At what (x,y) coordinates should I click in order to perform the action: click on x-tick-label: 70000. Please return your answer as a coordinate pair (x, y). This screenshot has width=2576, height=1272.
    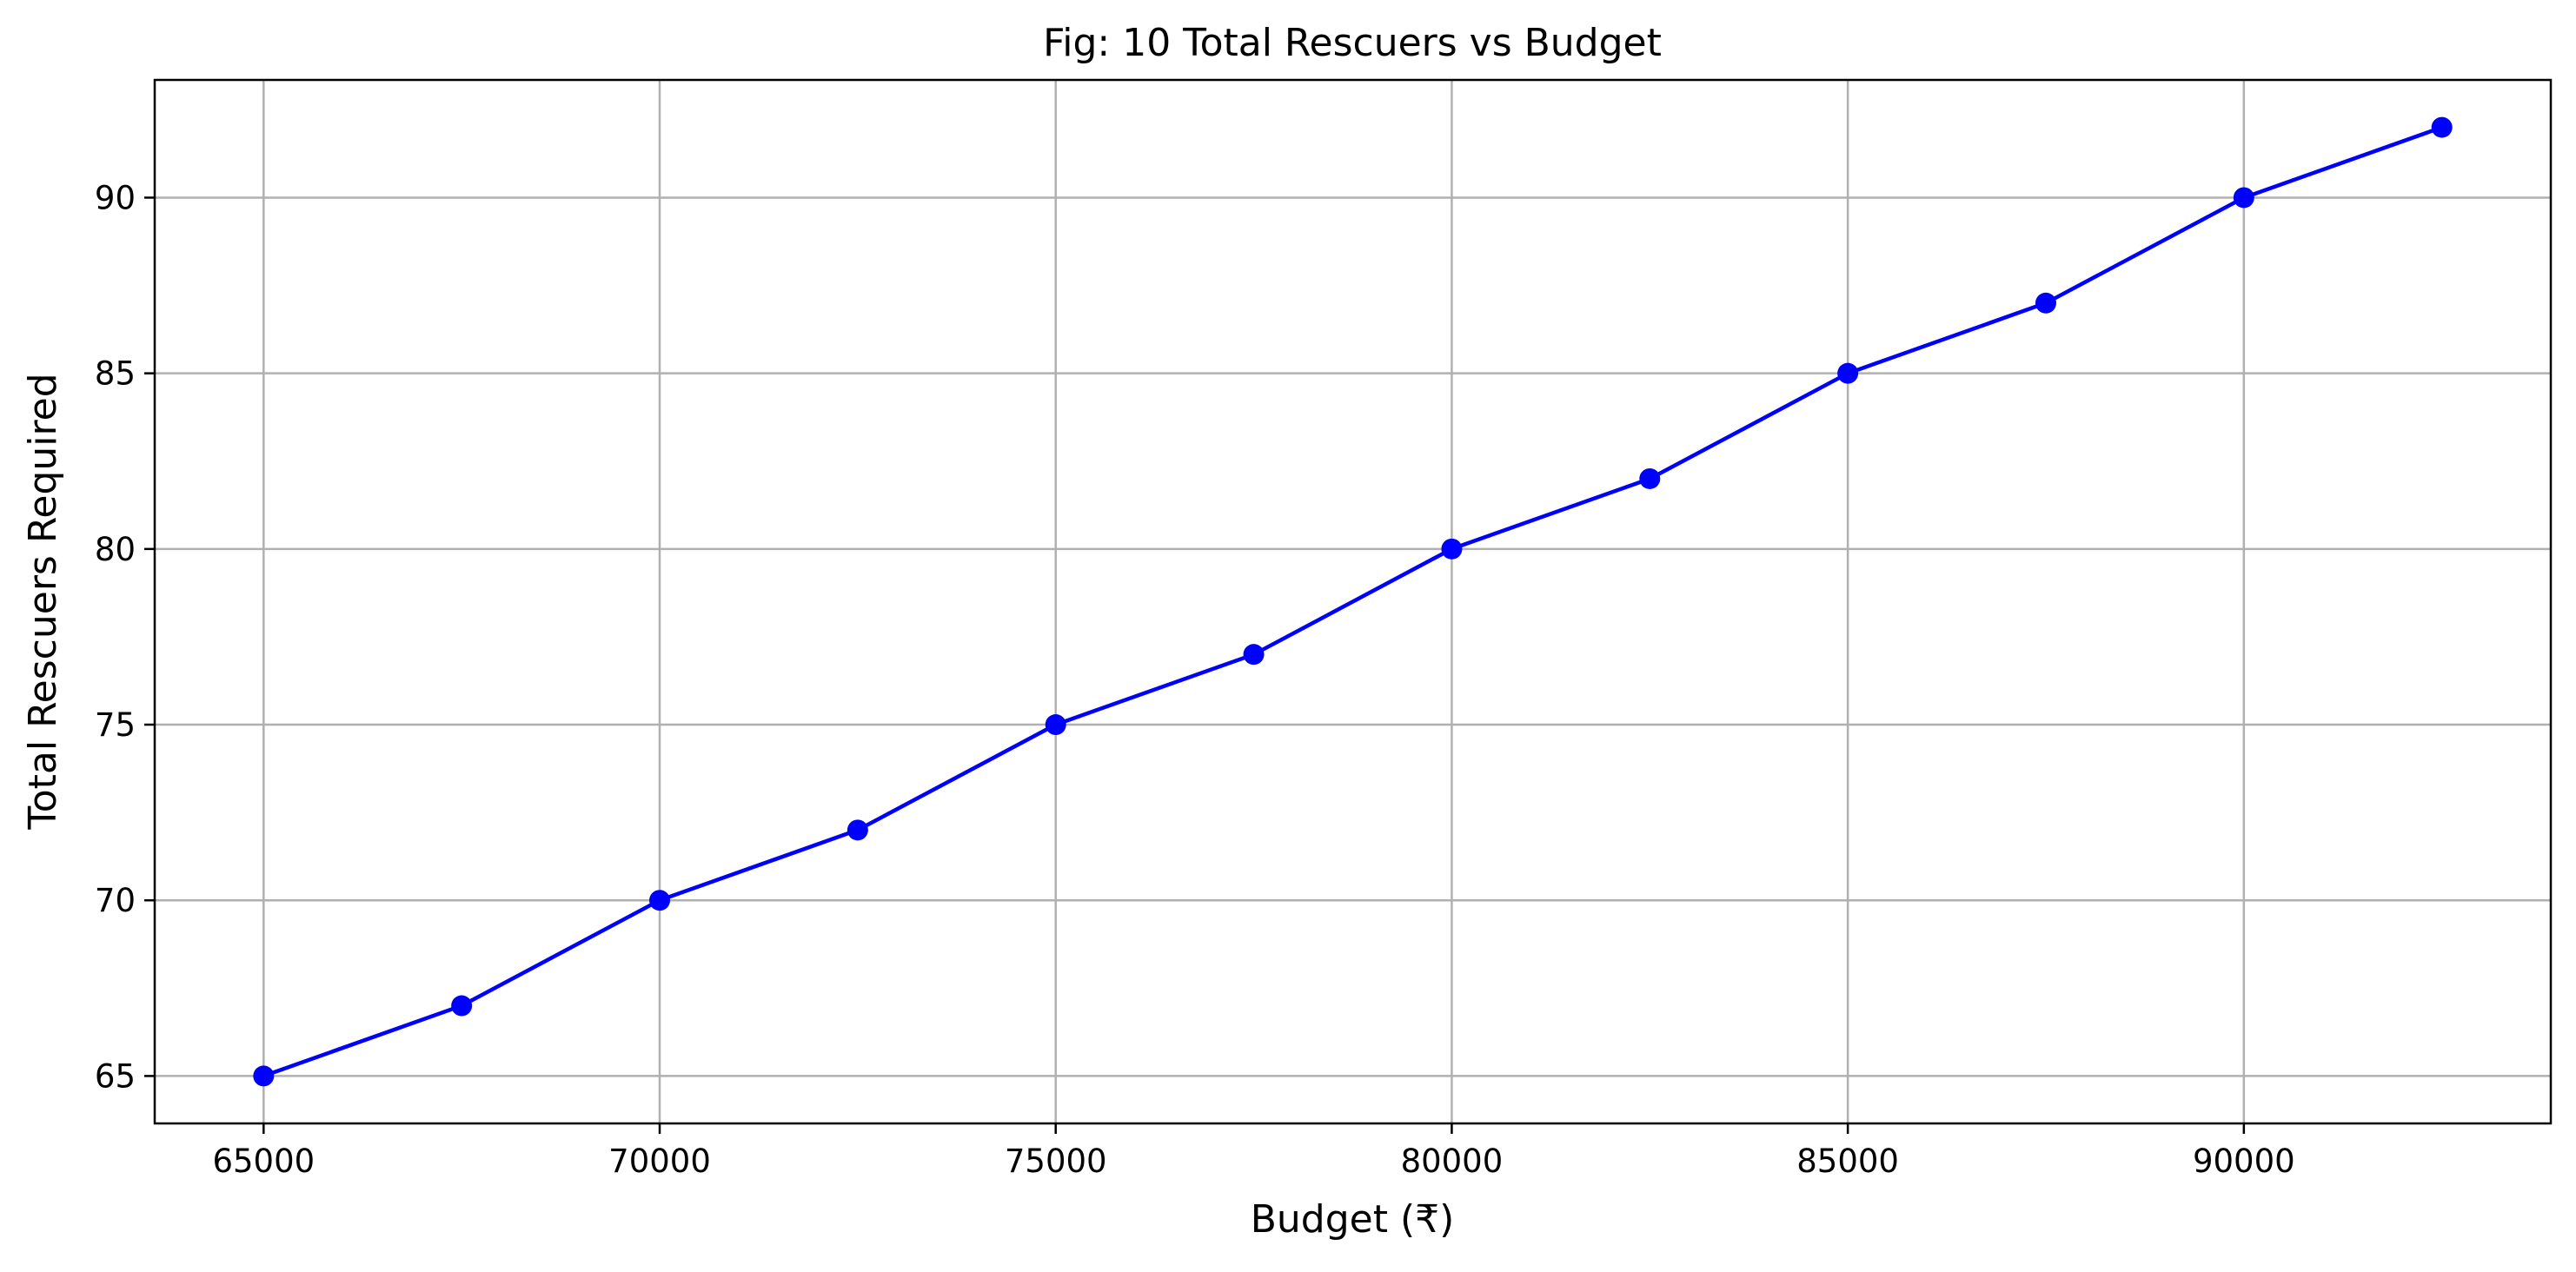
    Looking at the image, I should click on (659, 1161).